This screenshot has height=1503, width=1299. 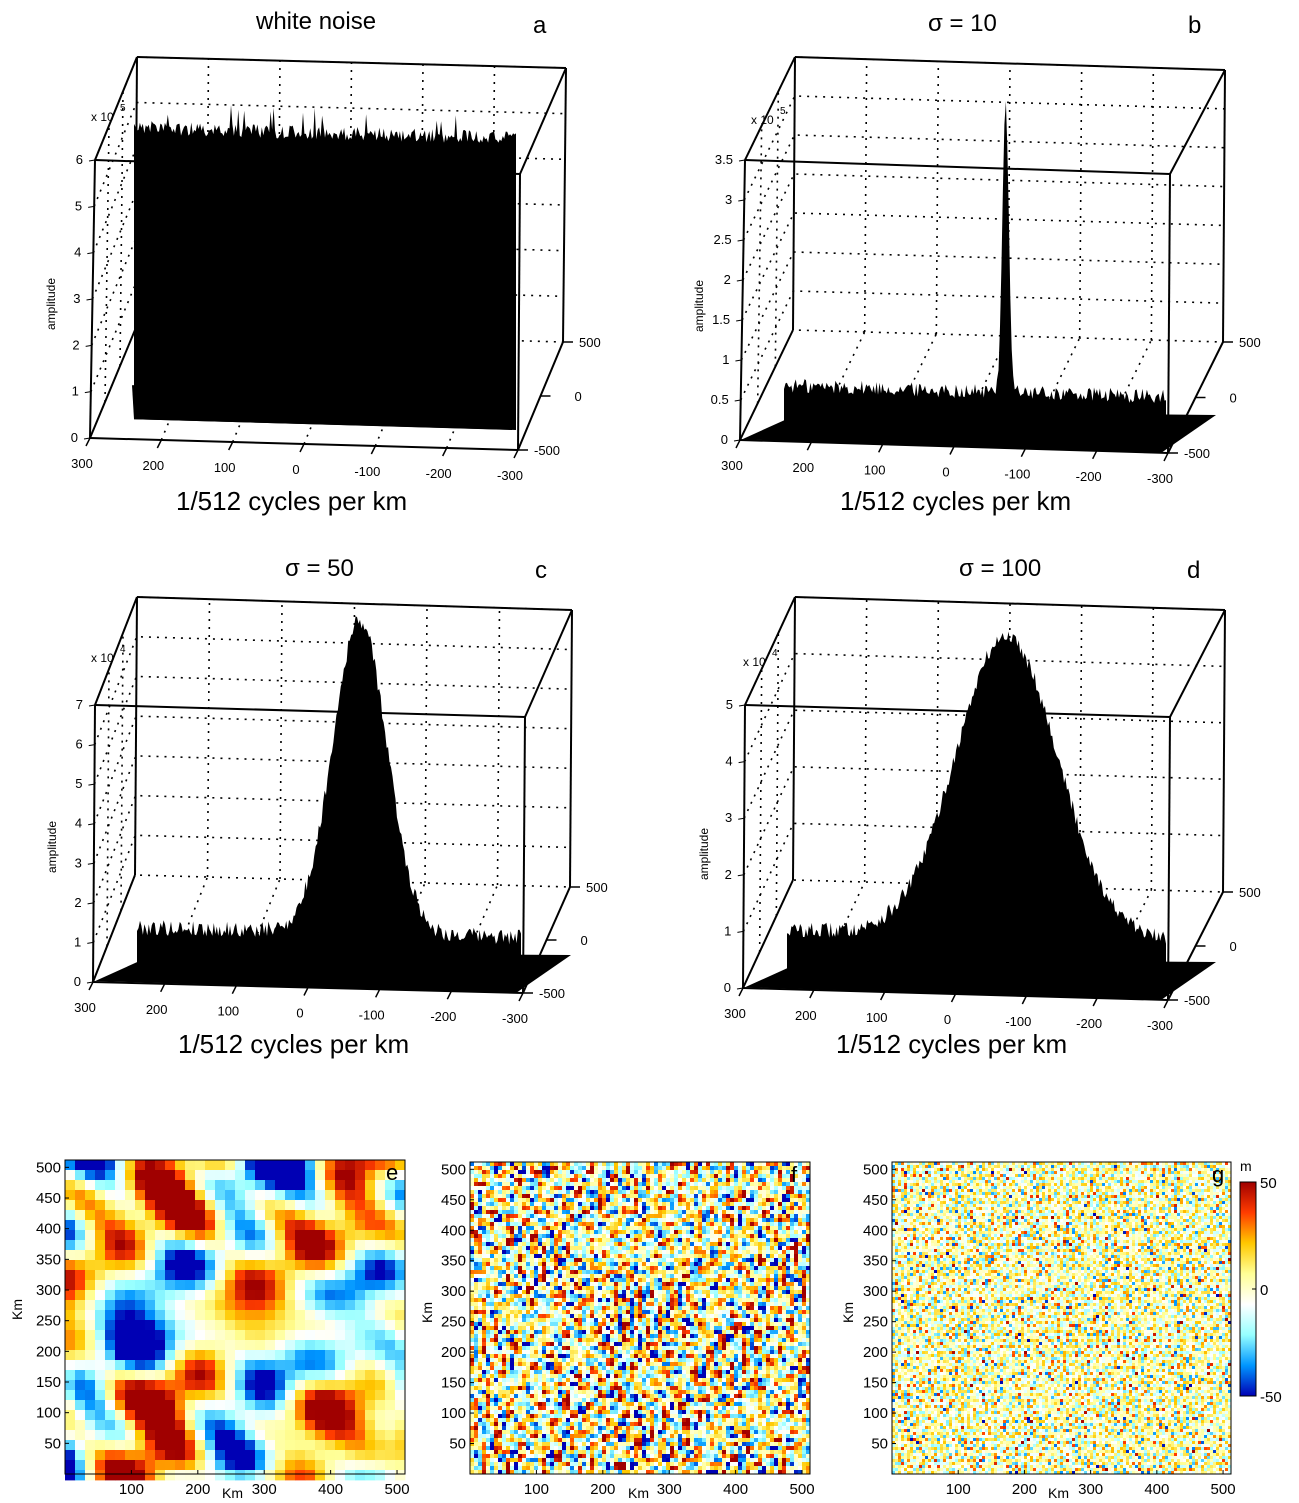 What do you see at coordinates (123, 108) in the screenshot?
I see `z-exponent: 5` at bounding box center [123, 108].